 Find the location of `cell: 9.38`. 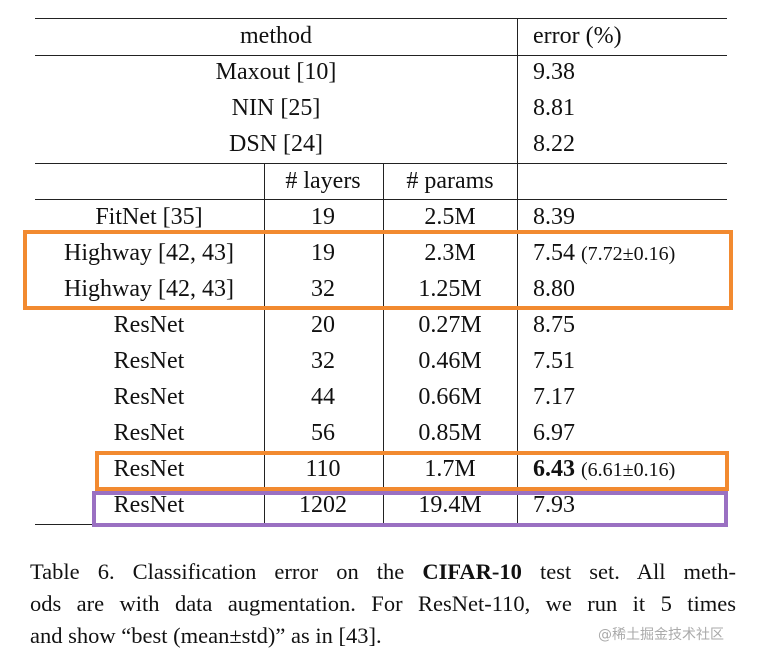

cell: 9.38 is located at coordinates (554, 72).